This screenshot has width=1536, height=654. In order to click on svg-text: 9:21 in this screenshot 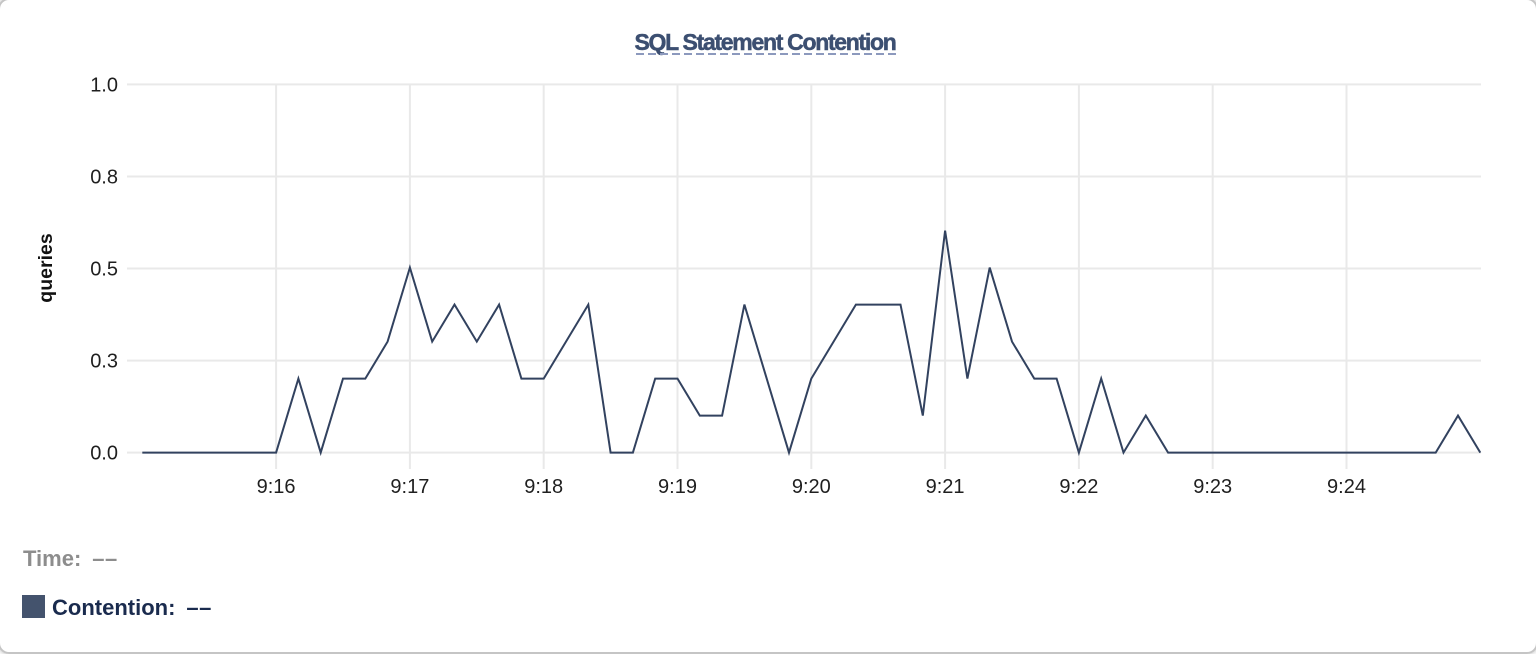, I will do `click(945, 487)`.